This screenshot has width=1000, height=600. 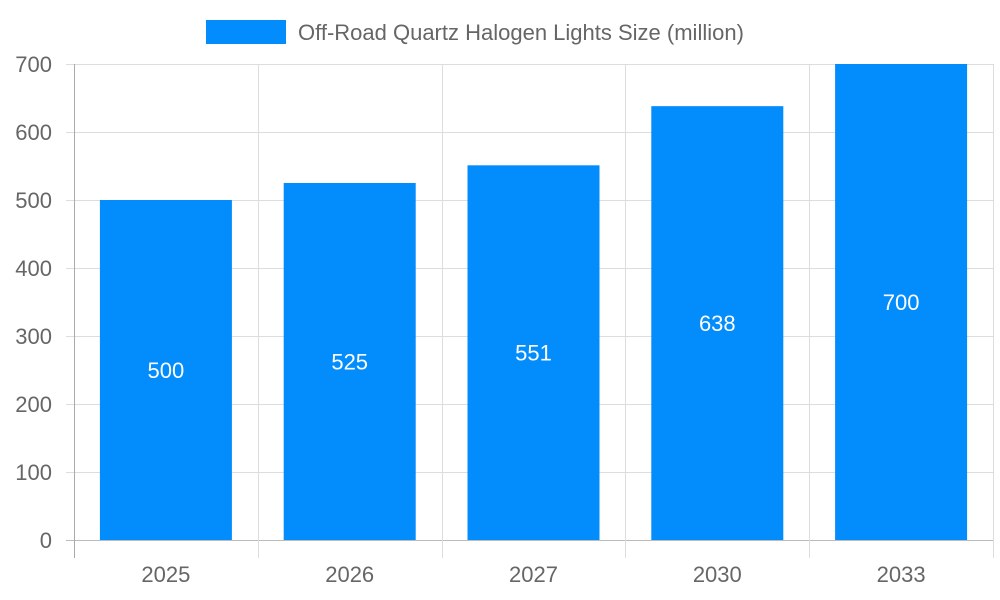 What do you see at coordinates (165, 574) in the screenshot?
I see `x-tick-label: 2025` at bounding box center [165, 574].